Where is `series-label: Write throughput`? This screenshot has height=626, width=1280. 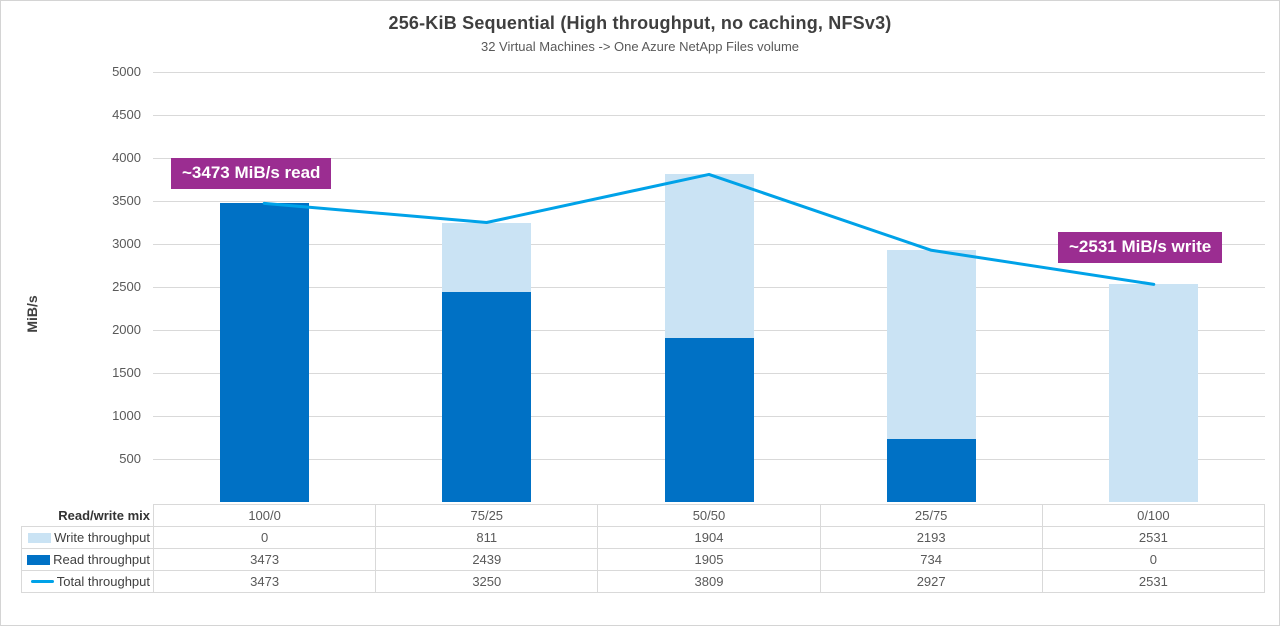 series-label: Write throughput is located at coordinates (102, 537).